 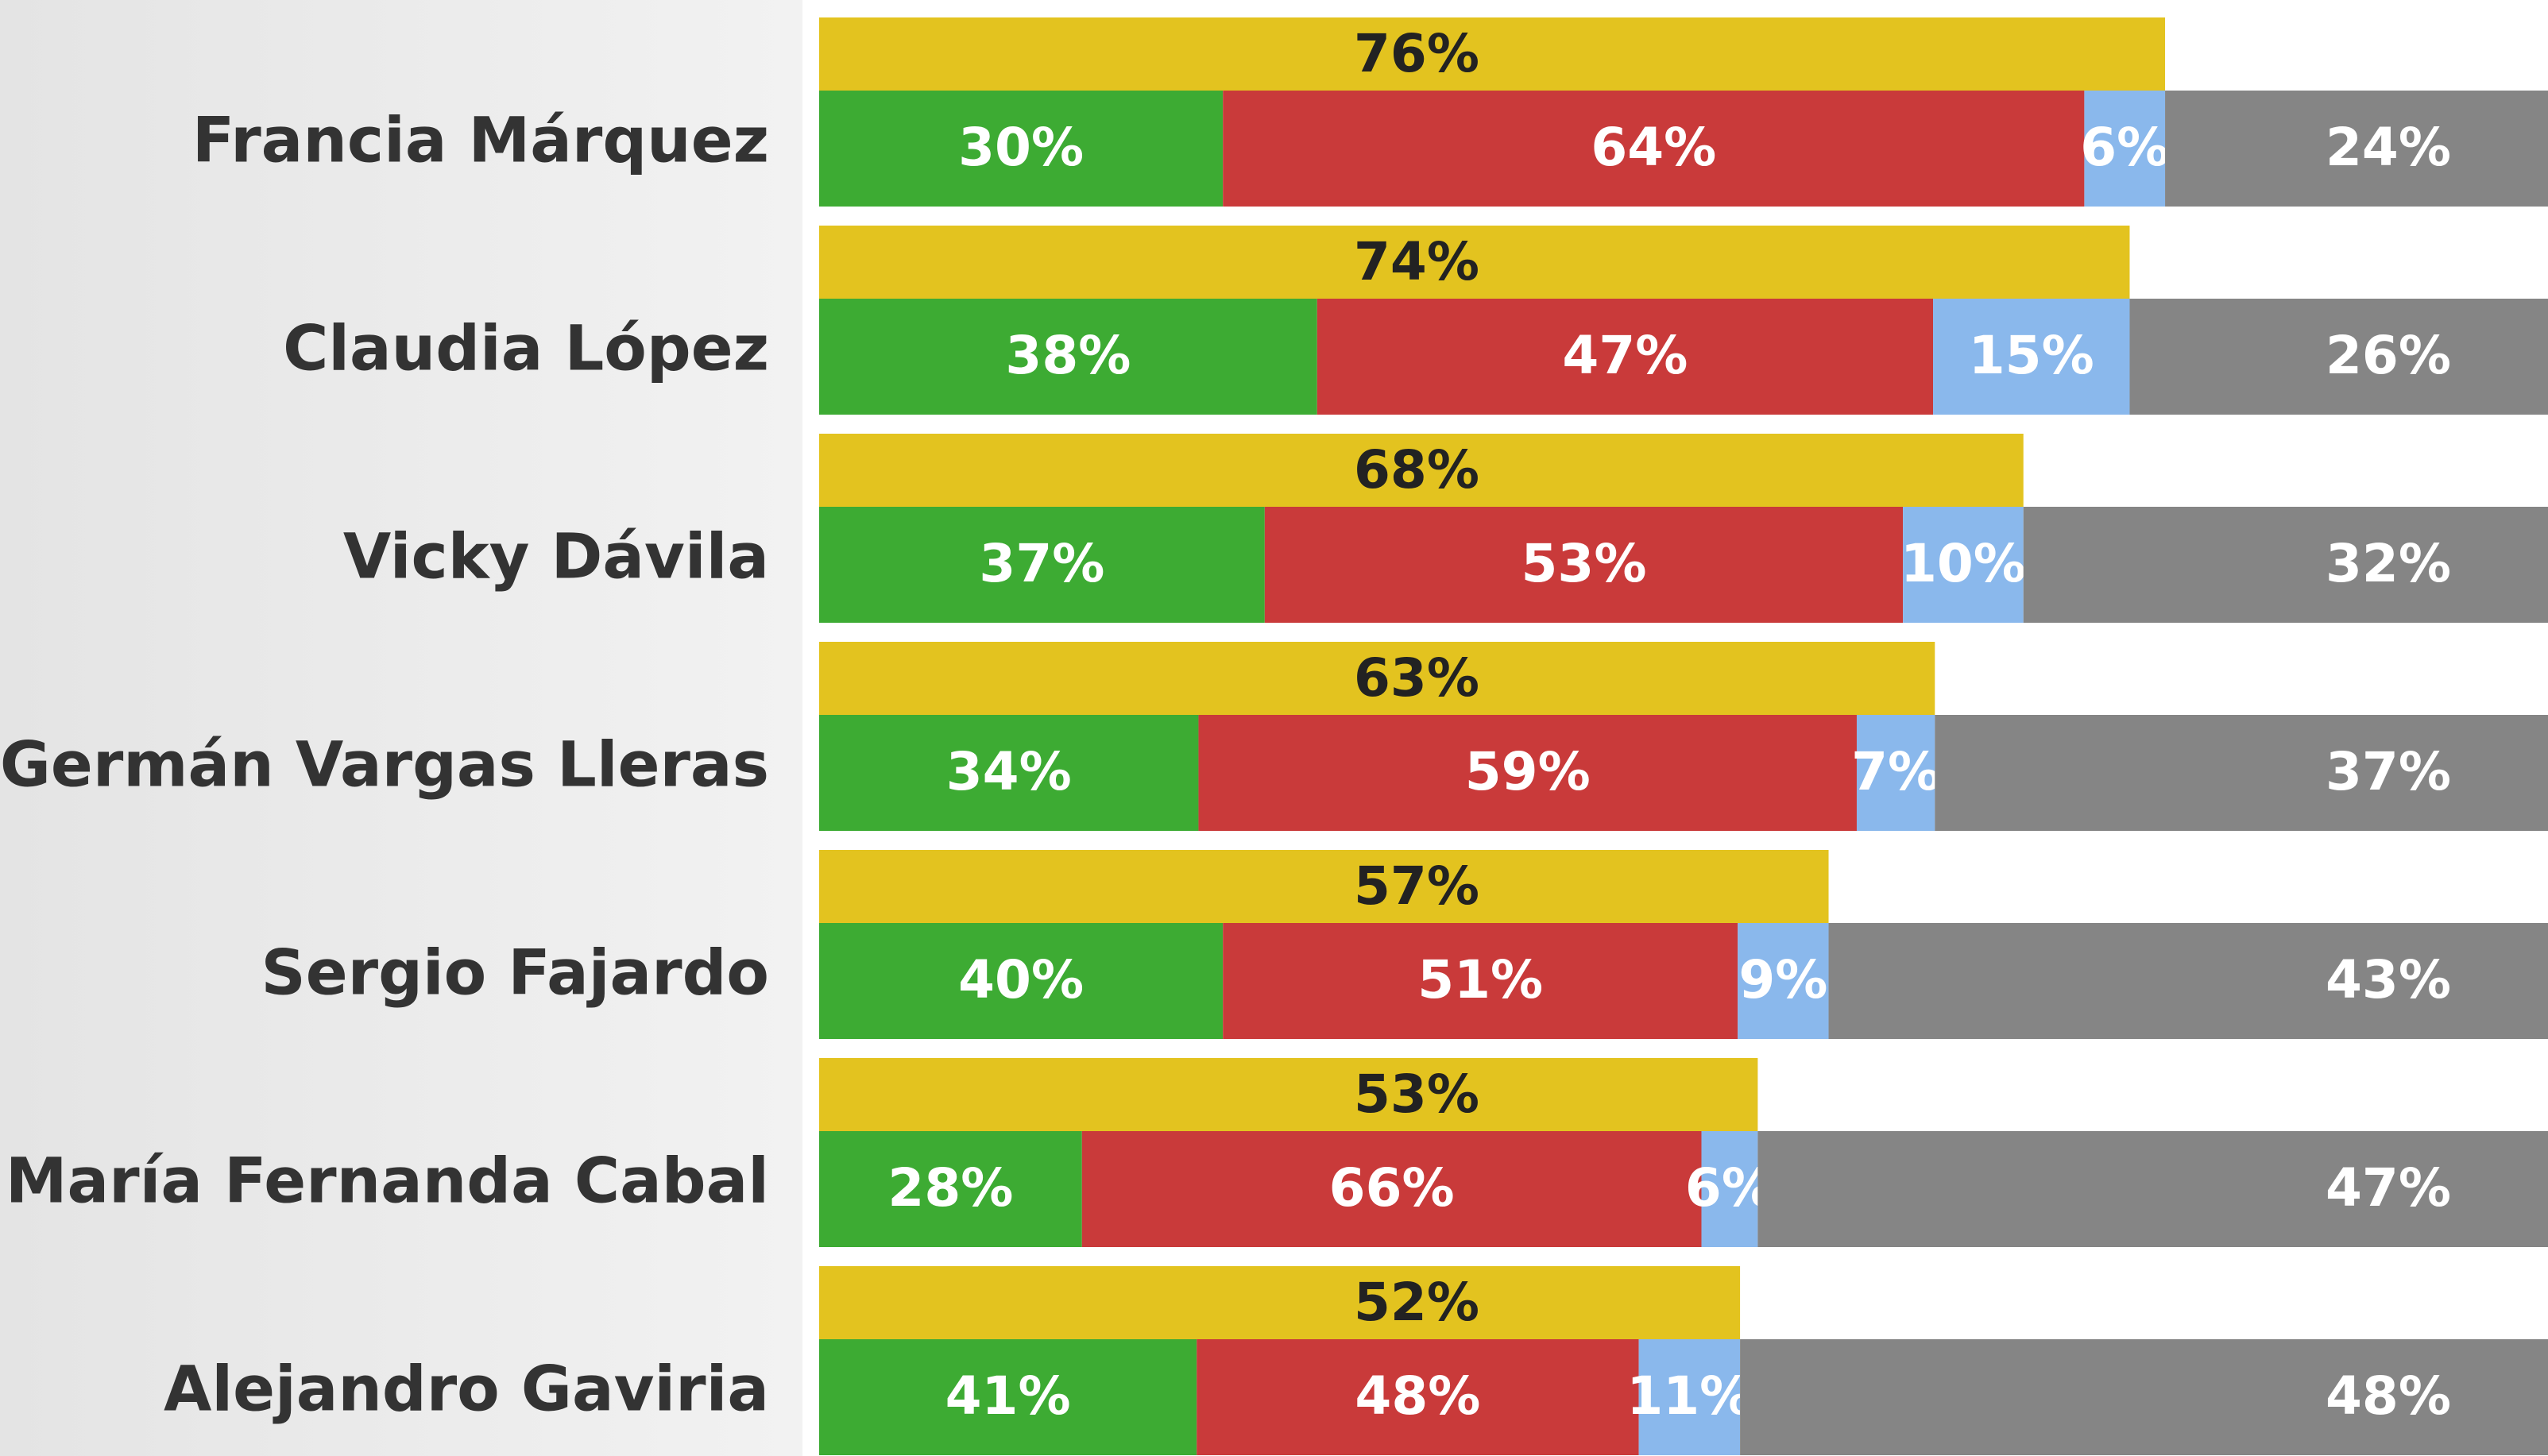 I want to click on category-label: María Fernanda Cabal, so click(x=387, y=1181).